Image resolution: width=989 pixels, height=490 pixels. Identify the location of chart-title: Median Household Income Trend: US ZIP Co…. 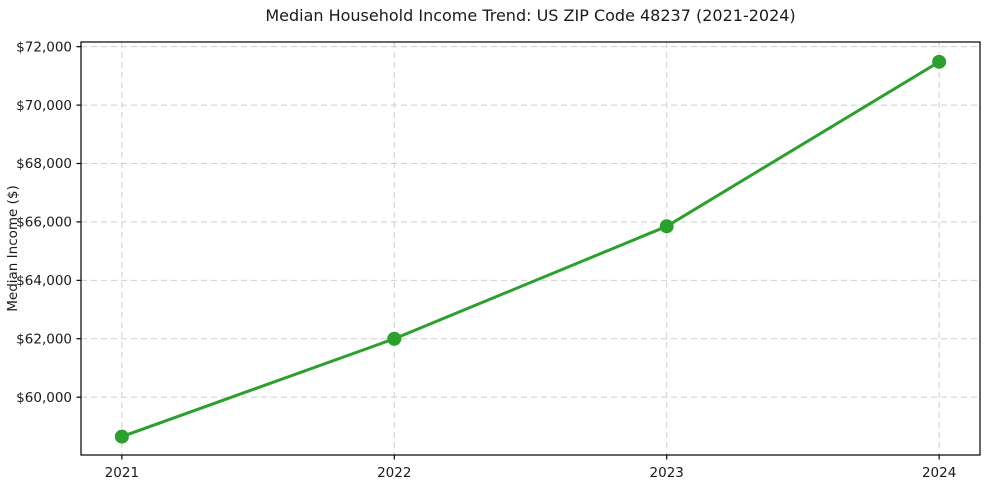
(530, 15).